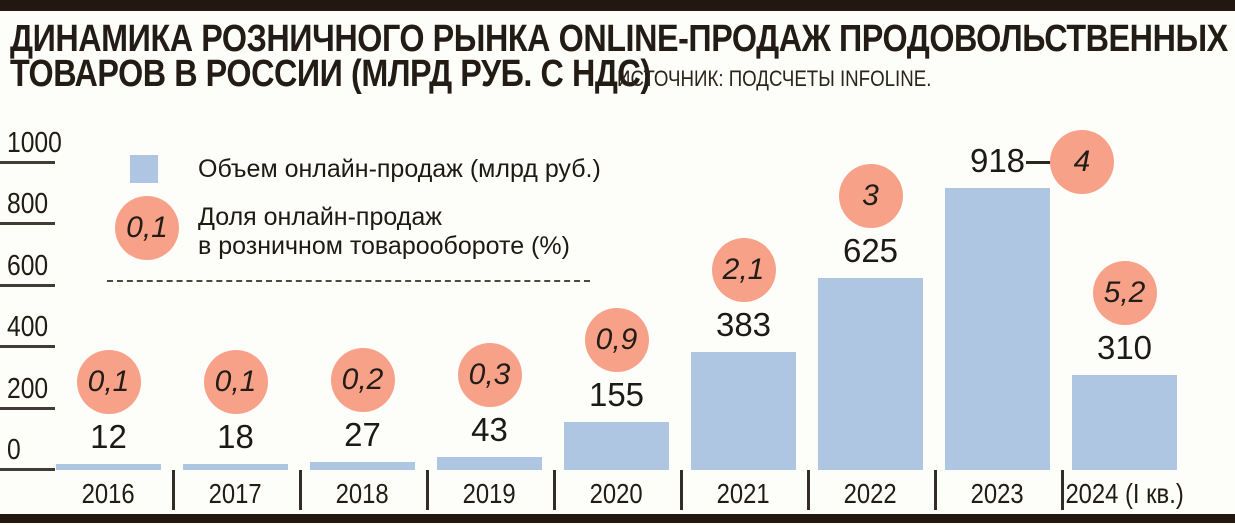 The image size is (1235, 525). What do you see at coordinates (774, 78) in the screenshot?
I see `source-note-text: ИСТОЧНИК: ПОДСЧЕТЫ INFOLINE.` at bounding box center [774, 78].